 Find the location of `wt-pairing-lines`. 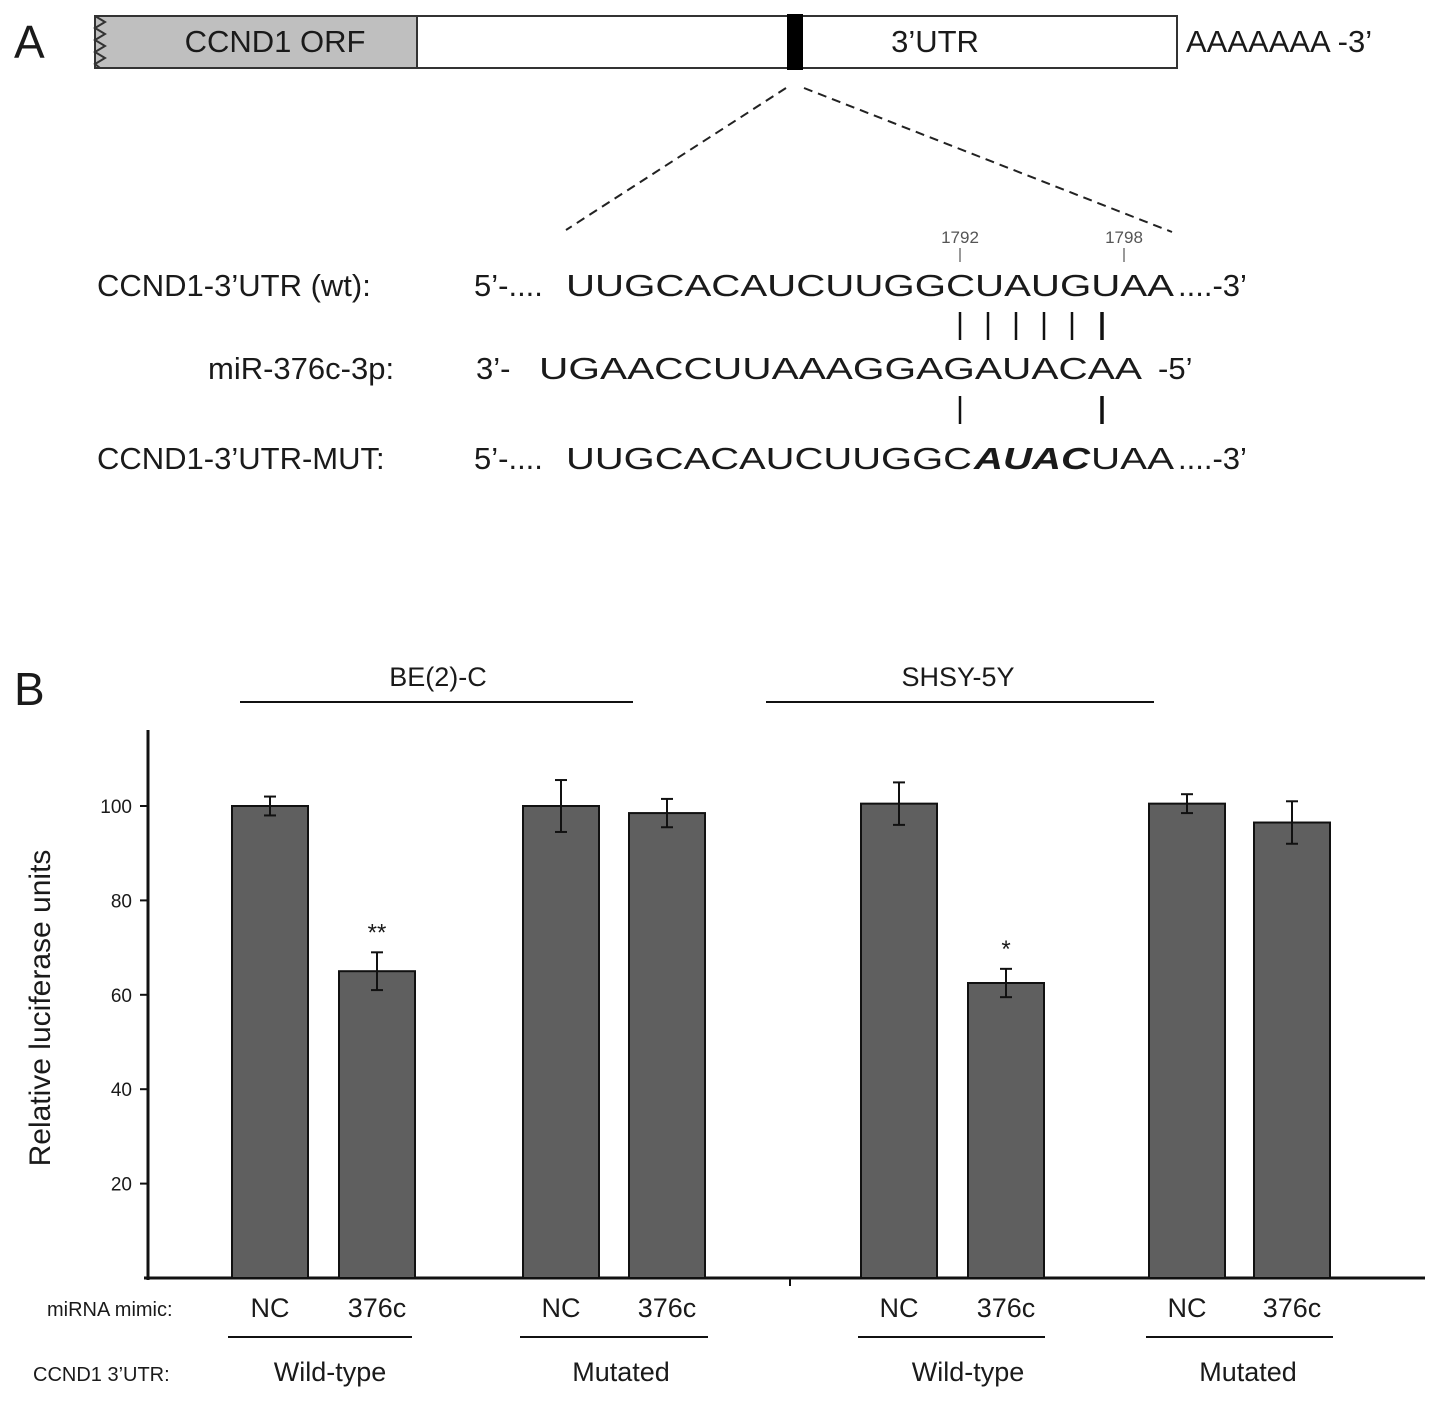

wt-pairing-lines is located at coordinates (1031, 326).